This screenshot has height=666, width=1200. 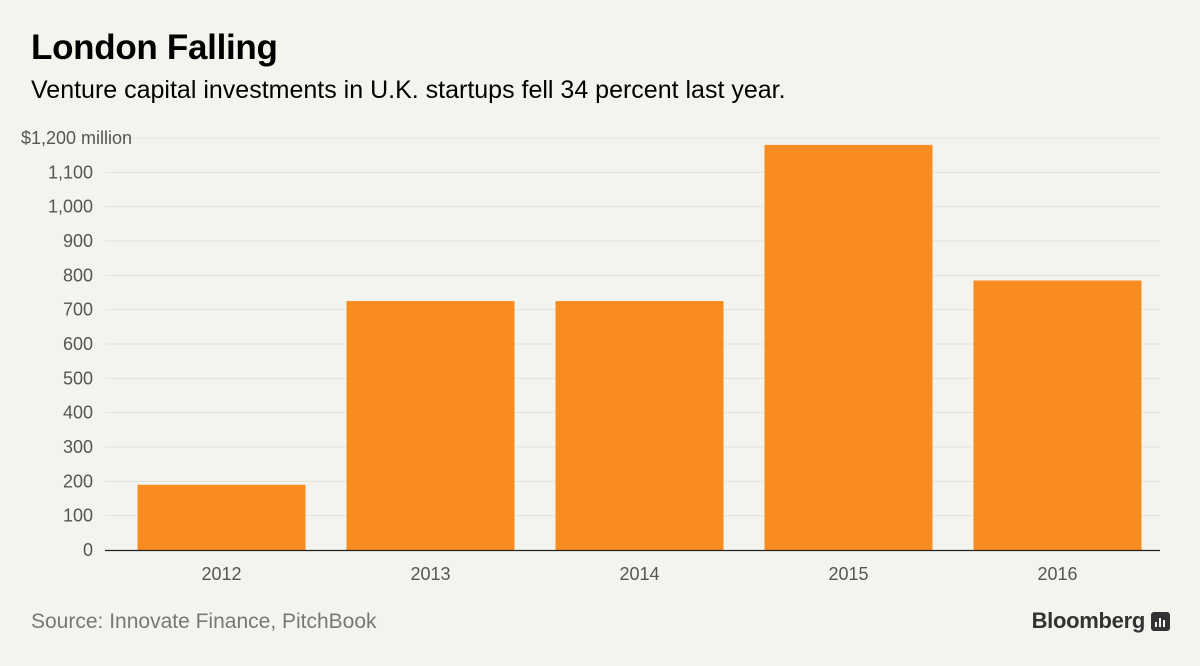 What do you see at coordinates (430, 425) in the screenshot?
I see `bar-2013` at bounding box center [430, 425].